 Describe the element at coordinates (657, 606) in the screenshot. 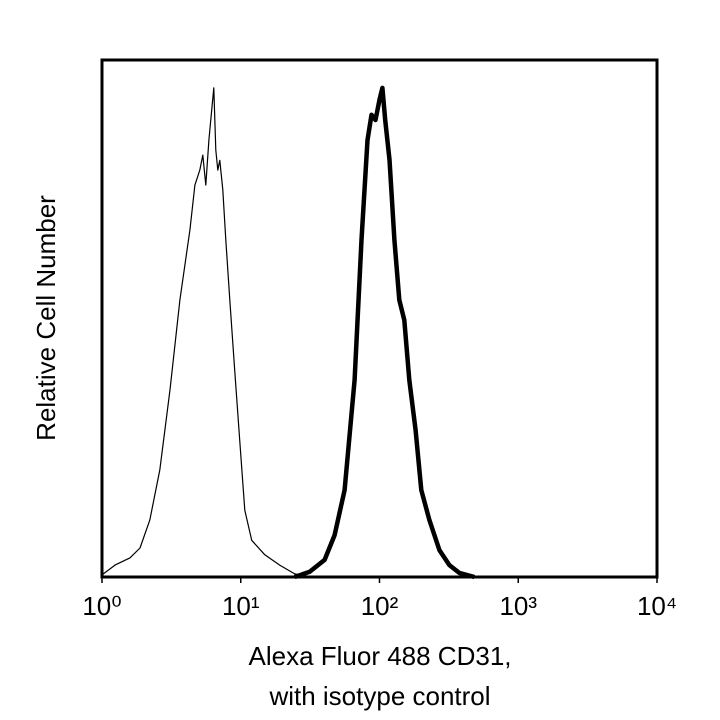

I see `x-tick-label: 10⁴` at that location.